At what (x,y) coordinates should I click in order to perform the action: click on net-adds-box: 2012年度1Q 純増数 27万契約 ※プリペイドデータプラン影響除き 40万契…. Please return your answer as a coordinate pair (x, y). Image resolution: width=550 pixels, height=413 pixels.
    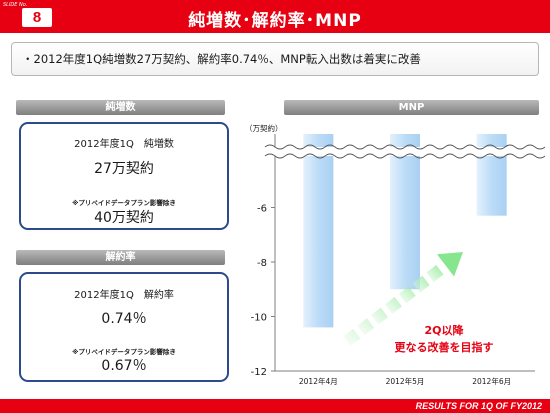
    Looking at the image, I should click on (124, 176).